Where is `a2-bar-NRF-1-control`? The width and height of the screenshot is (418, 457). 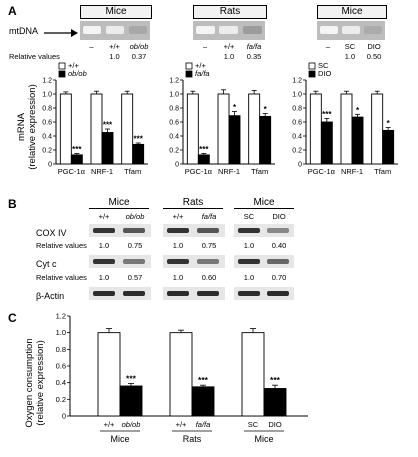 a2-bar-NRF-1-control is located at coordinates (223, 129).